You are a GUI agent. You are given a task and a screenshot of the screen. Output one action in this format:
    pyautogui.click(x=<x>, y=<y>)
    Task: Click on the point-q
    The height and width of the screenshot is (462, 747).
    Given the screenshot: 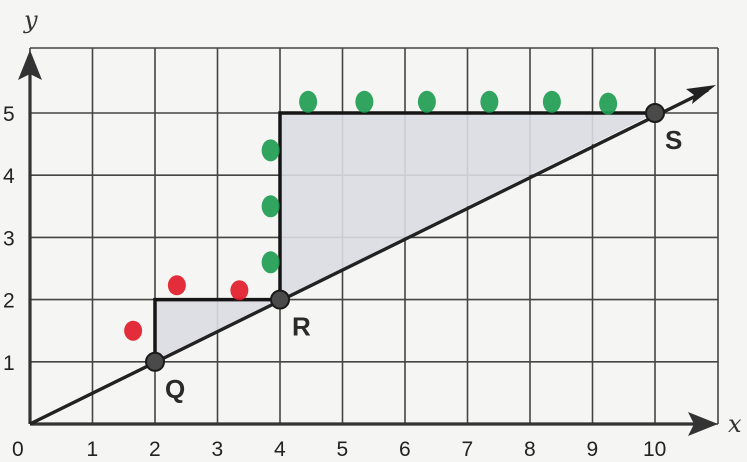 What is the action you would take?
    pyautogui.click(x=155, y=361)
    